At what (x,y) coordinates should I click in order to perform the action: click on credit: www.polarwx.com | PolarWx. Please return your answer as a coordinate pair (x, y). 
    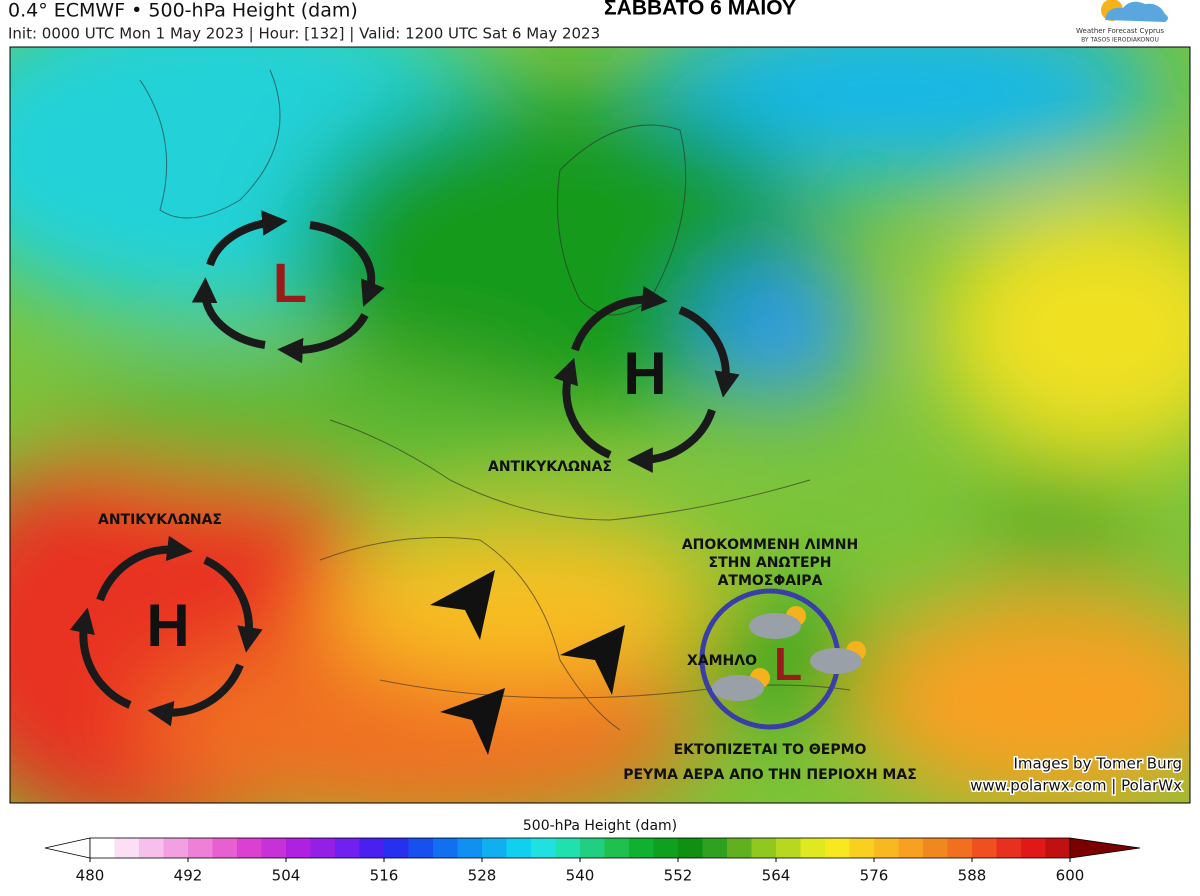
    Looking at the image, I should click on (1076, 786).